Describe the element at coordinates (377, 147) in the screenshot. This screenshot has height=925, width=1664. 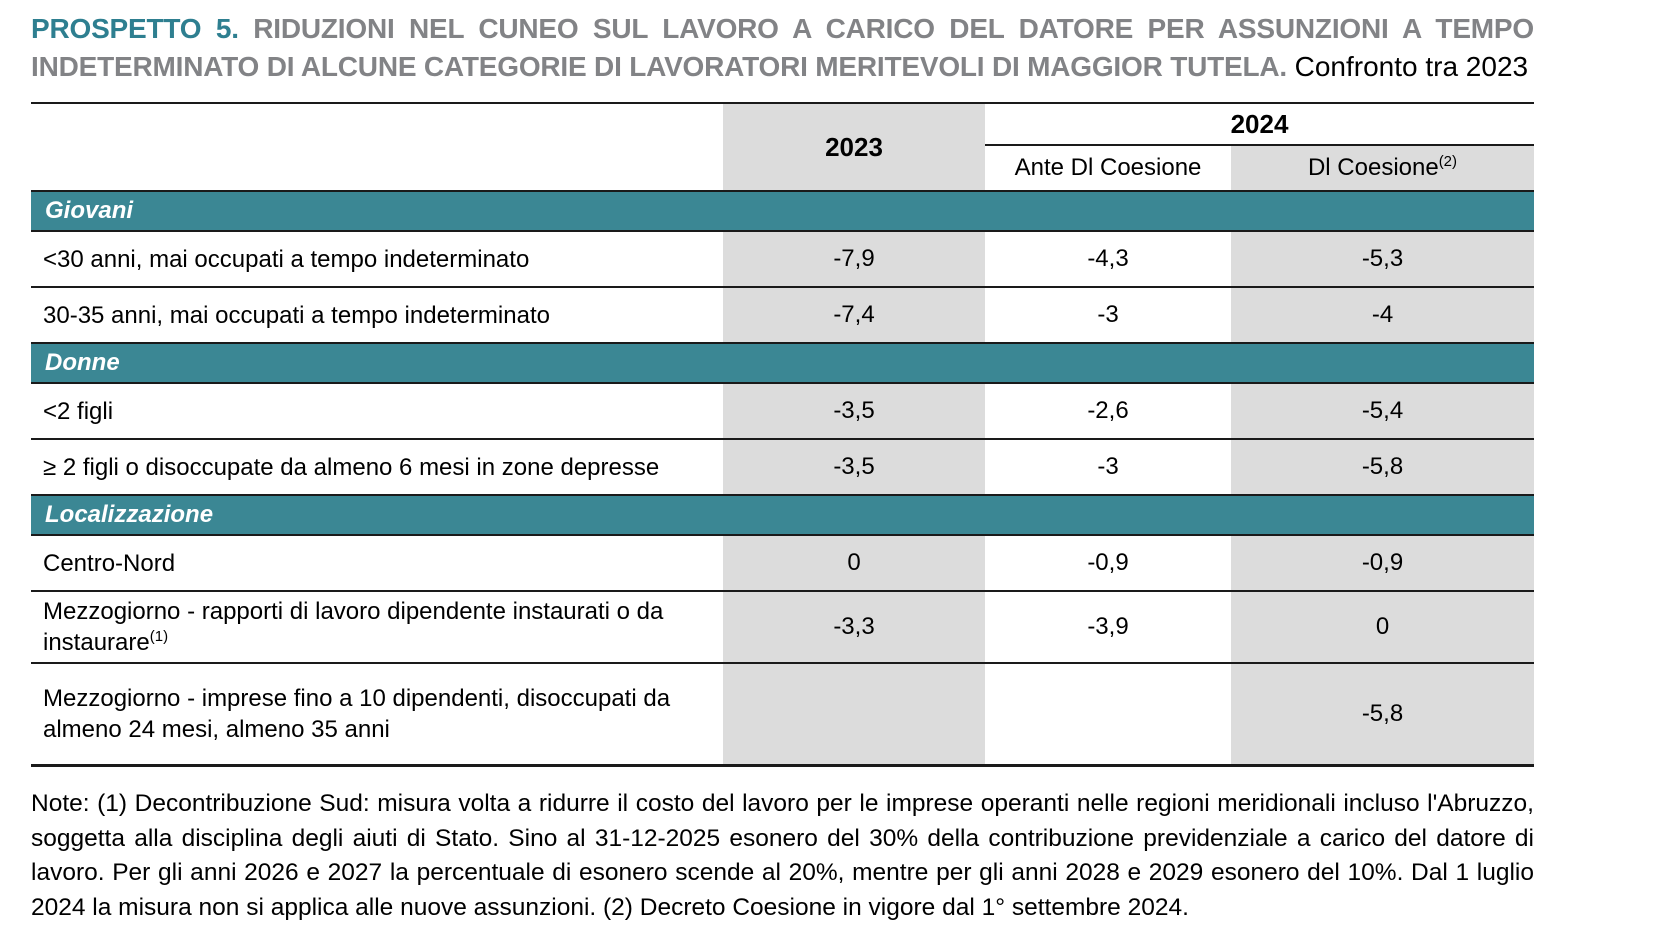
I see `header-empty-cell` at that location.